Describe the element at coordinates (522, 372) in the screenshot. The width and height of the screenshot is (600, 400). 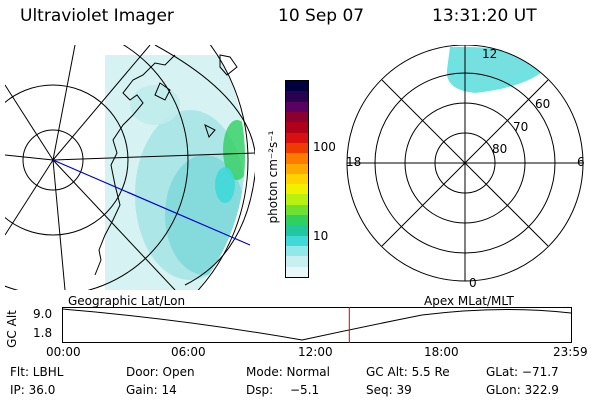
I see `info-glat: GLat: −71.7` at that location.